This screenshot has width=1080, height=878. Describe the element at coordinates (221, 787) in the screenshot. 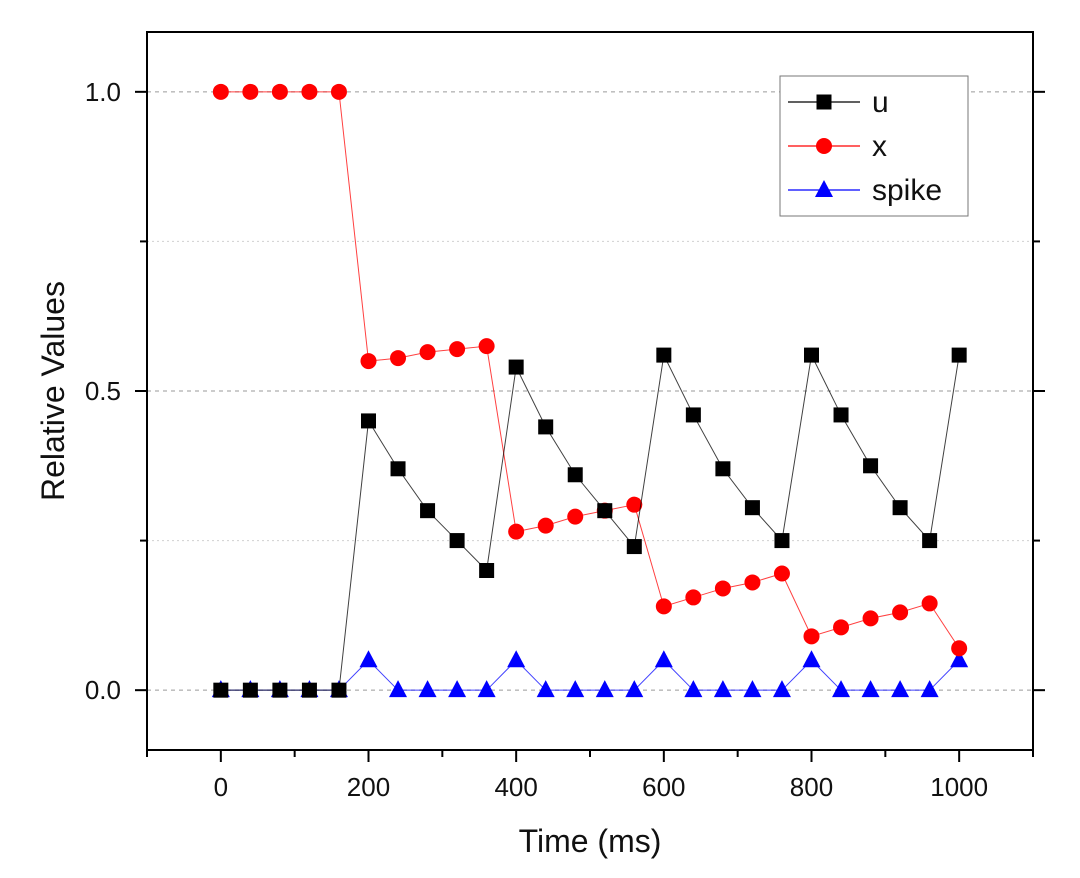

I see `x-tick-label: 0` at that location.